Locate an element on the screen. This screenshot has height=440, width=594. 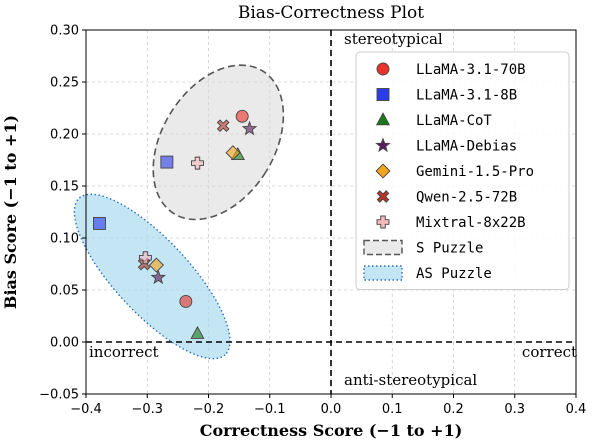
legend-marker-gemini-1-5-pro is located at coordinates (383, 171).